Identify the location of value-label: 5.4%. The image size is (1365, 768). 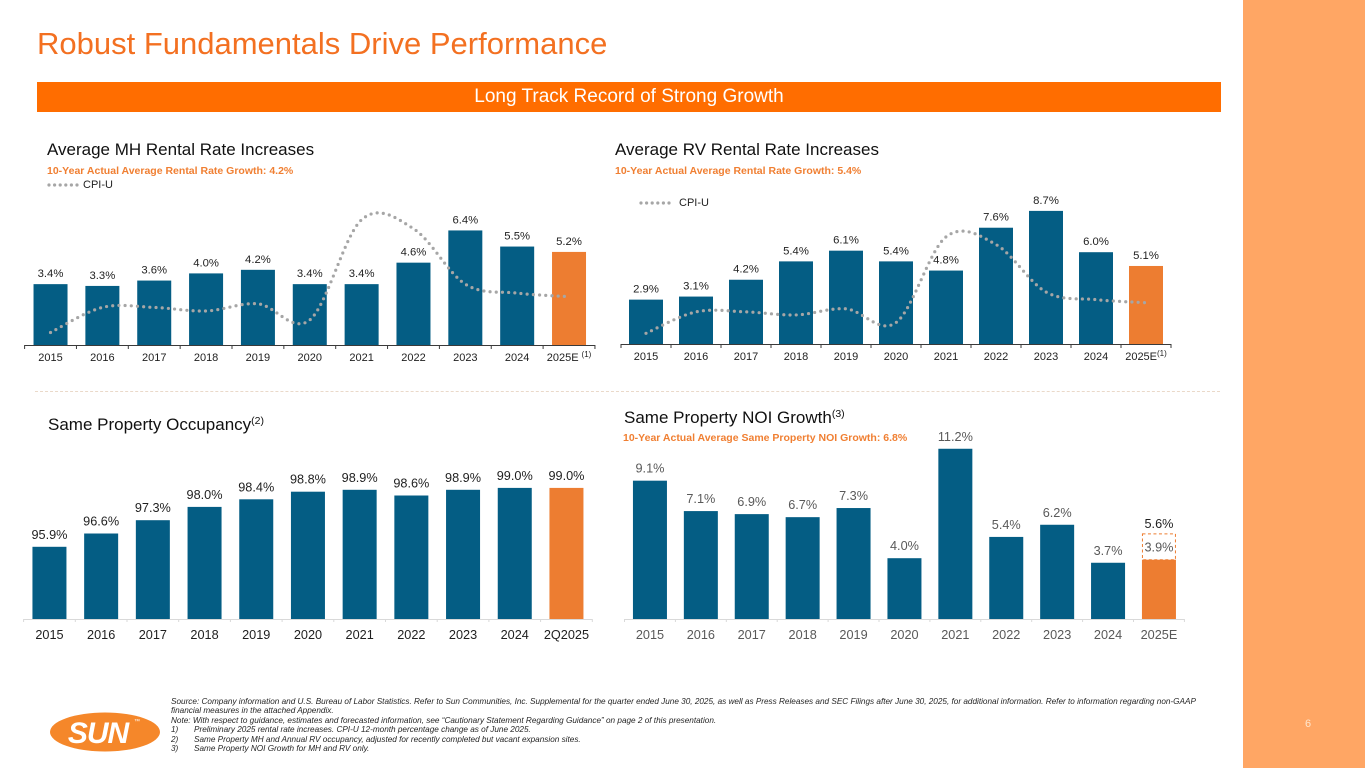
(896, 251).